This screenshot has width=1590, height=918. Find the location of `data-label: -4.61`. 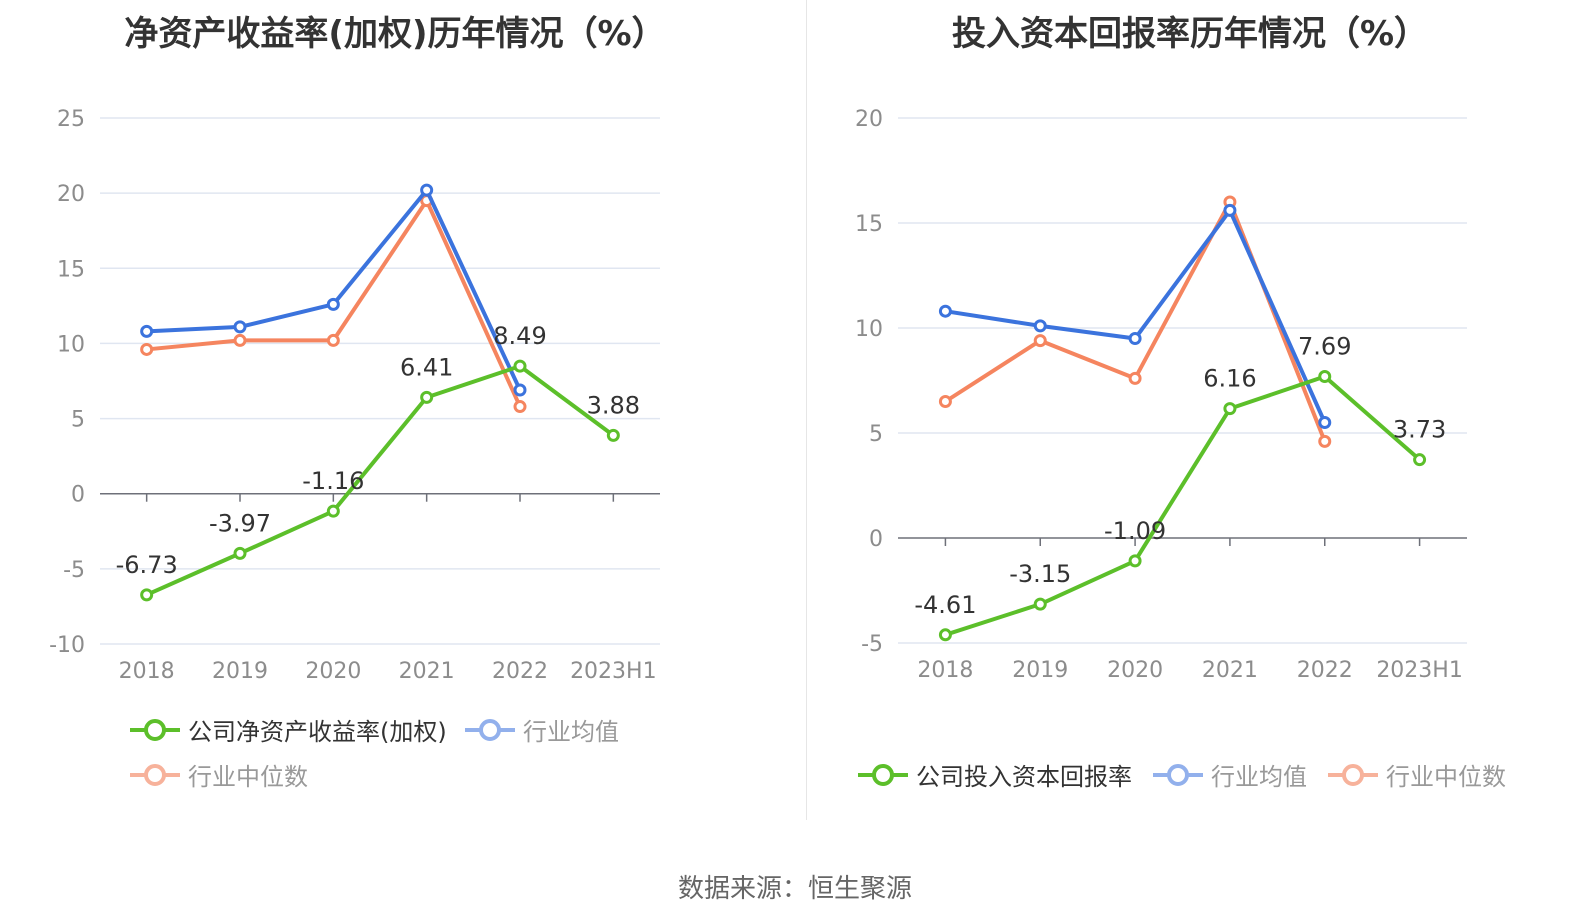

data-label: -4.61 is located at coordinates (945, 605).